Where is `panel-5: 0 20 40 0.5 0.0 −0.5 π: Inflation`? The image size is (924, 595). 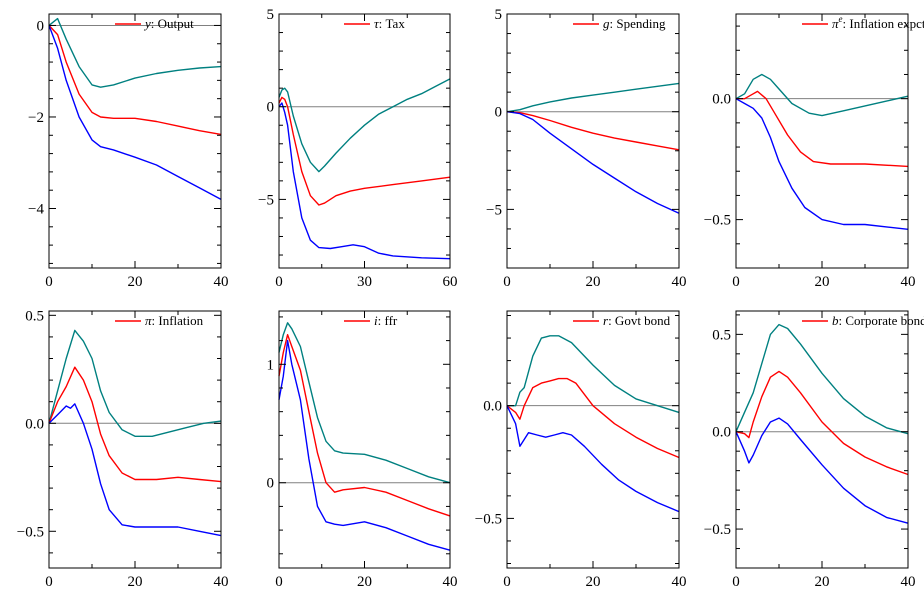 panel-5: 0 20 40 0.5 0.0 −0.5 π: Inflation is located at coordinates (123, 449).